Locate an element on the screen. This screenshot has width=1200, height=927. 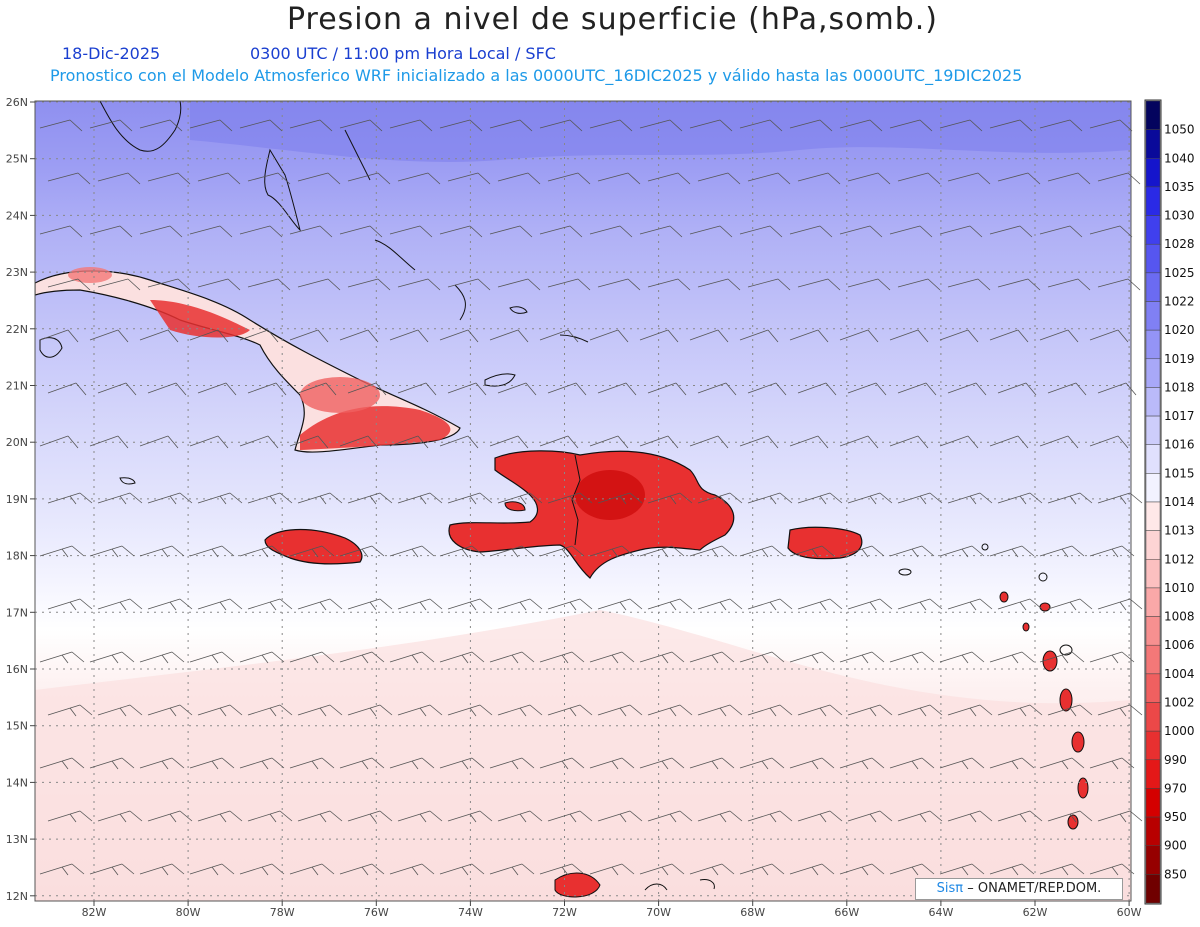
colorbar-label: 970 is located at coordinates (1175, 788).